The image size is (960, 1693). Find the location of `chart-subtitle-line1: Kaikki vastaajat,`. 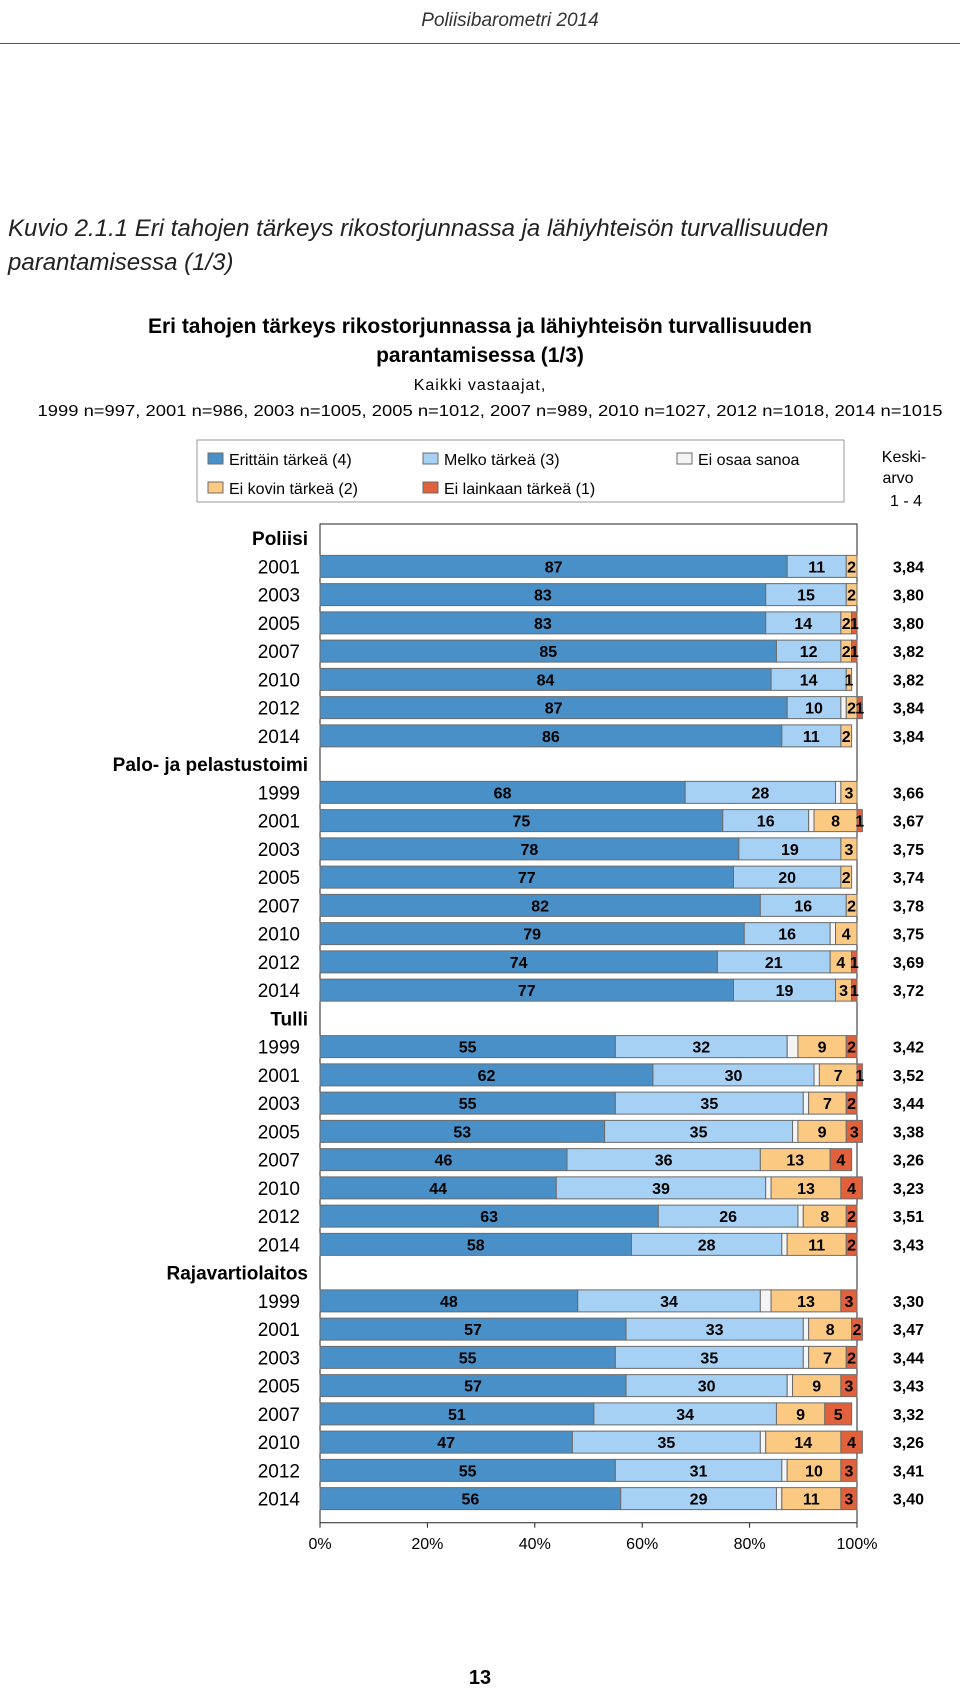

chart-subtitle-line1: Kaikki vastaajat, is located at coordinates (480, 385).